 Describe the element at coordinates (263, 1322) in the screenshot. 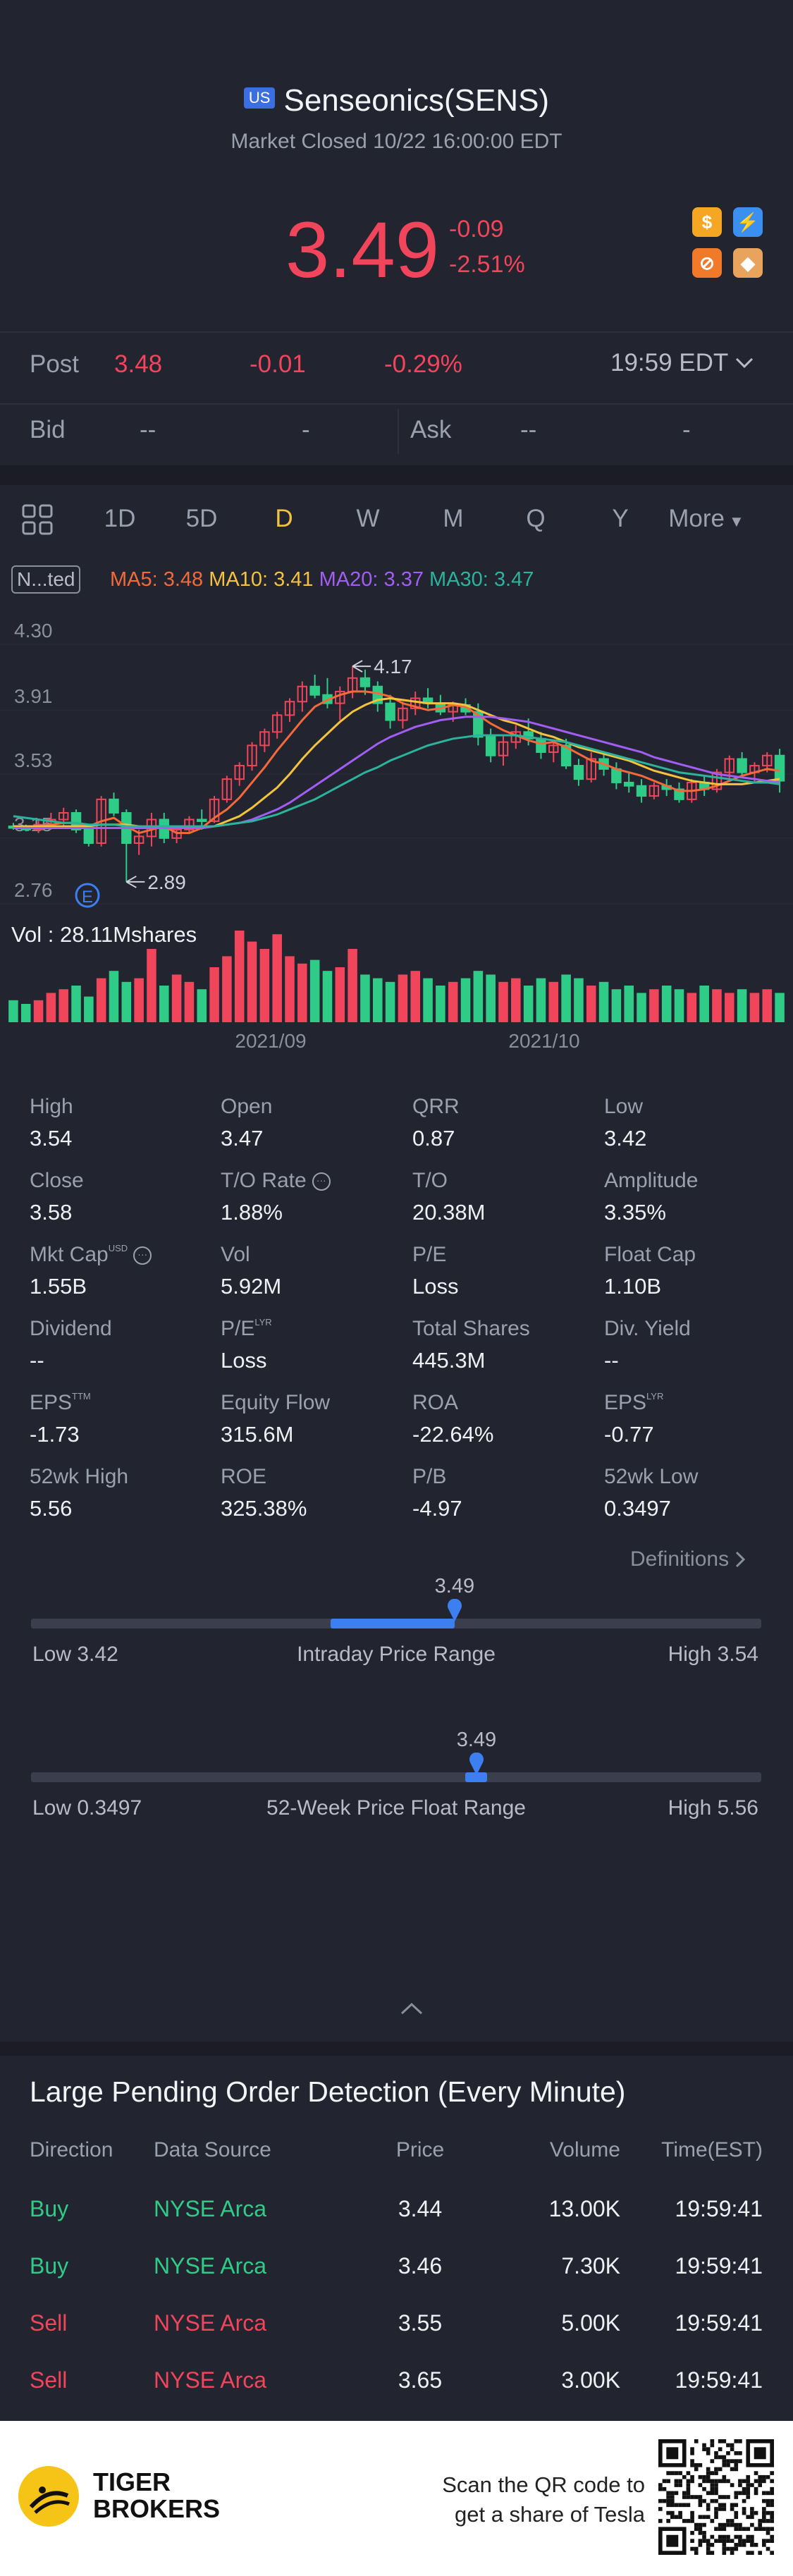

I see `stat-superscript: LYR` at that location.